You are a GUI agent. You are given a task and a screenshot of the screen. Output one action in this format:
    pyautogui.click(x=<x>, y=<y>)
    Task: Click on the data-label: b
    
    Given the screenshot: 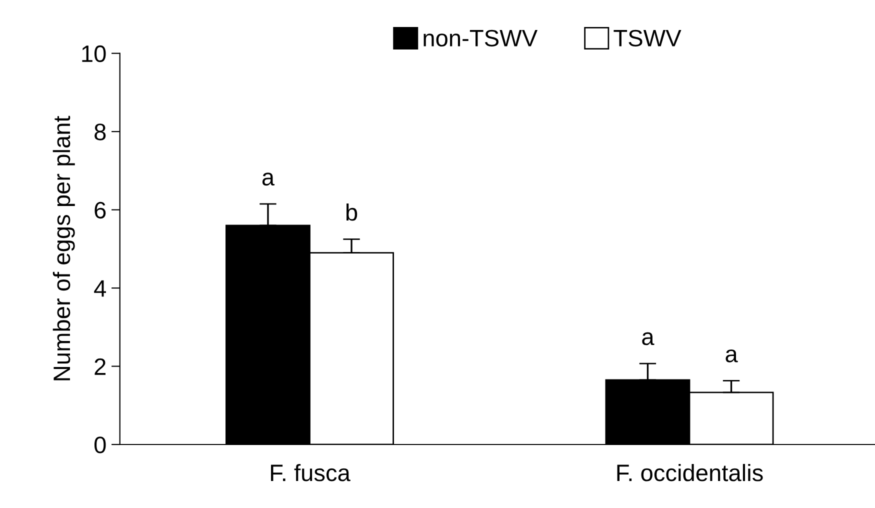 What is the action you would take?
    pyautogui.click(x=352, y=212)
    